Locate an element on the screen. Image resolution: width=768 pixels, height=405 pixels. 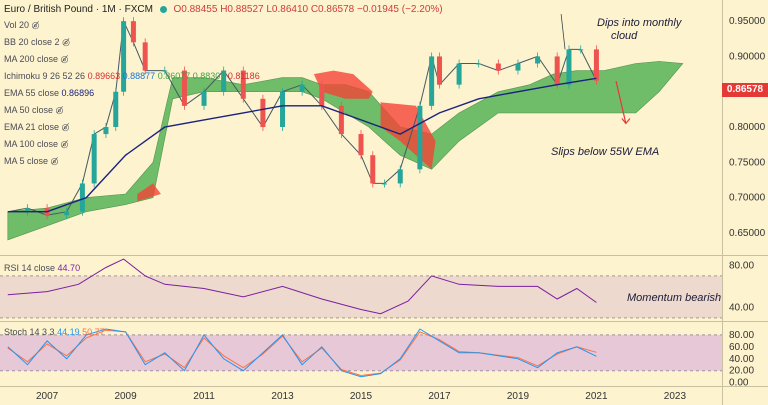
ichimoku-value-4: 0.88307 is located at coordinates (209, 76).